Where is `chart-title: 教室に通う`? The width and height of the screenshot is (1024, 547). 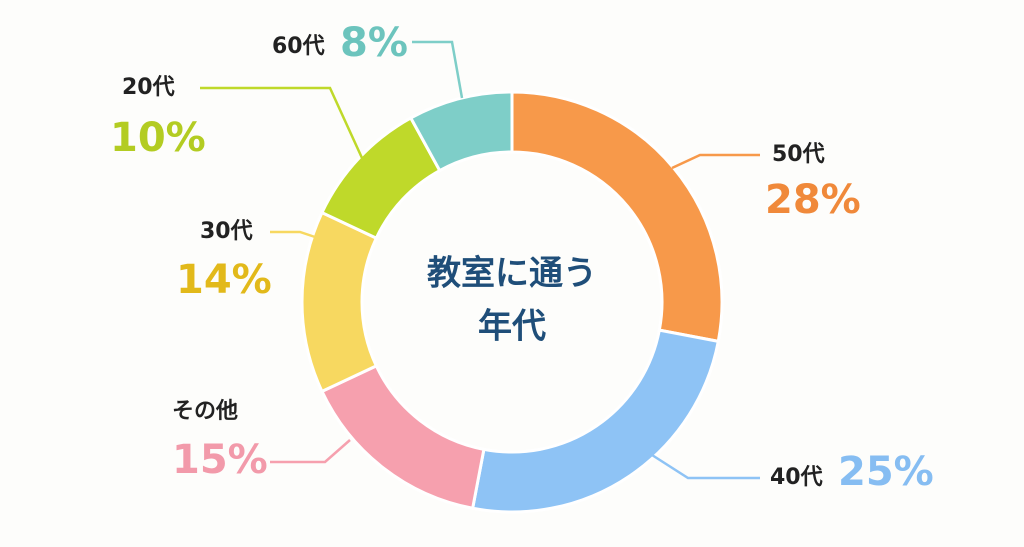 chart-title: 教室に通う is located at coordinates (512, 274).